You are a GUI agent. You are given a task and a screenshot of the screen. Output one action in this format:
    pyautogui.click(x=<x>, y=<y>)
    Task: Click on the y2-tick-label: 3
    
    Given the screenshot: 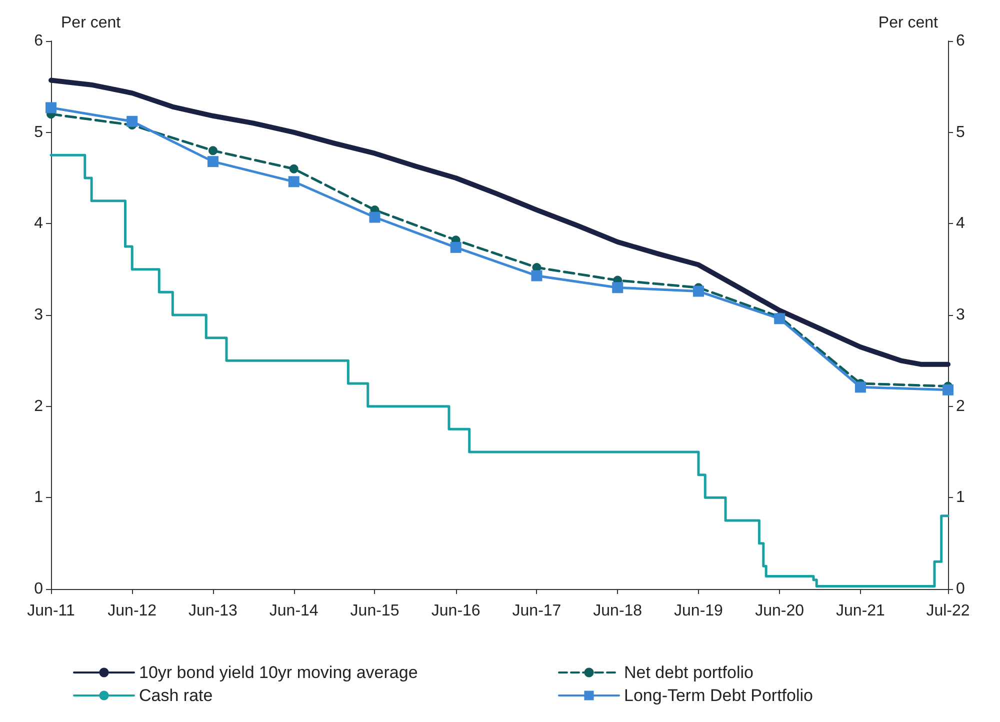 What is the action you would take?
    pyautogui.click(x=960, y=315)
    